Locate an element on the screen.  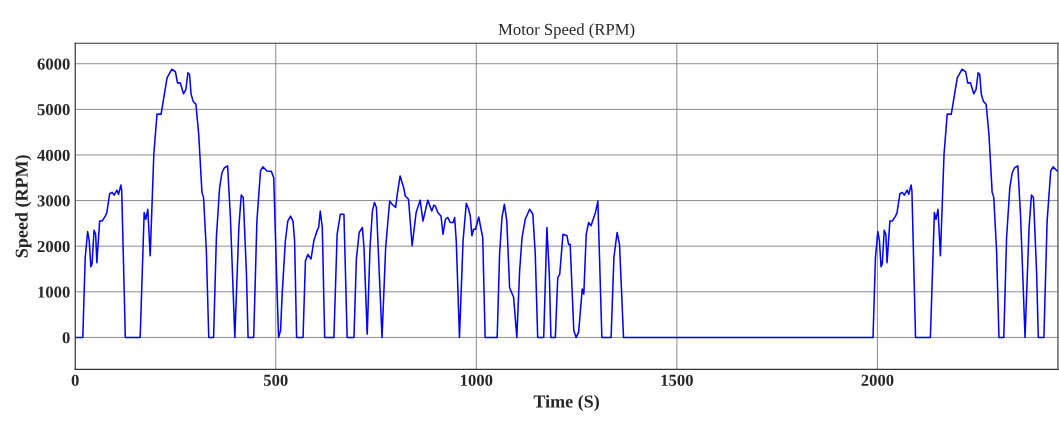
y-tick-label: 4000 is located at coordinates (53, 155).